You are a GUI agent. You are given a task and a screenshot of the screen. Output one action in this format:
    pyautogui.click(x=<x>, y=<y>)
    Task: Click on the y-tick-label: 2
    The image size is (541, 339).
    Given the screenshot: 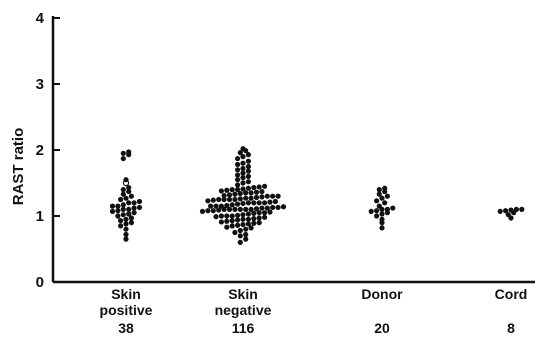 What is the action you would take?
    pyautogui.click(x=40, y=150)
    